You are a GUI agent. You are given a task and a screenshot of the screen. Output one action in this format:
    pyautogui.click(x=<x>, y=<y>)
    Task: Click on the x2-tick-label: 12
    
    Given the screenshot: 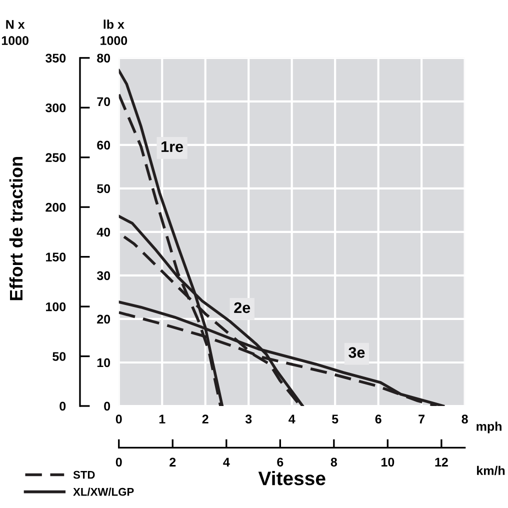 What is the action you would take?
    pyautogui.click(x=441, y=462)
    